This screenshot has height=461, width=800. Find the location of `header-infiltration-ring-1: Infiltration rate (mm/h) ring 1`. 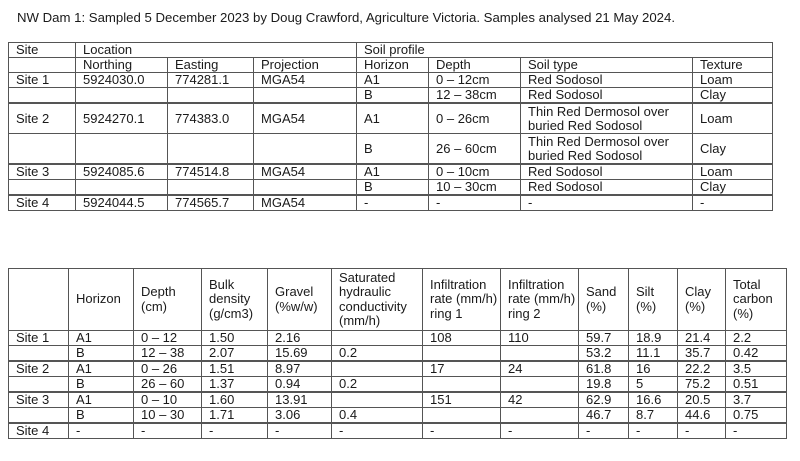

header-infiltration-ring-1: Infiltration rate (mm/h) ring 1 is located at coordinates (461, 299).